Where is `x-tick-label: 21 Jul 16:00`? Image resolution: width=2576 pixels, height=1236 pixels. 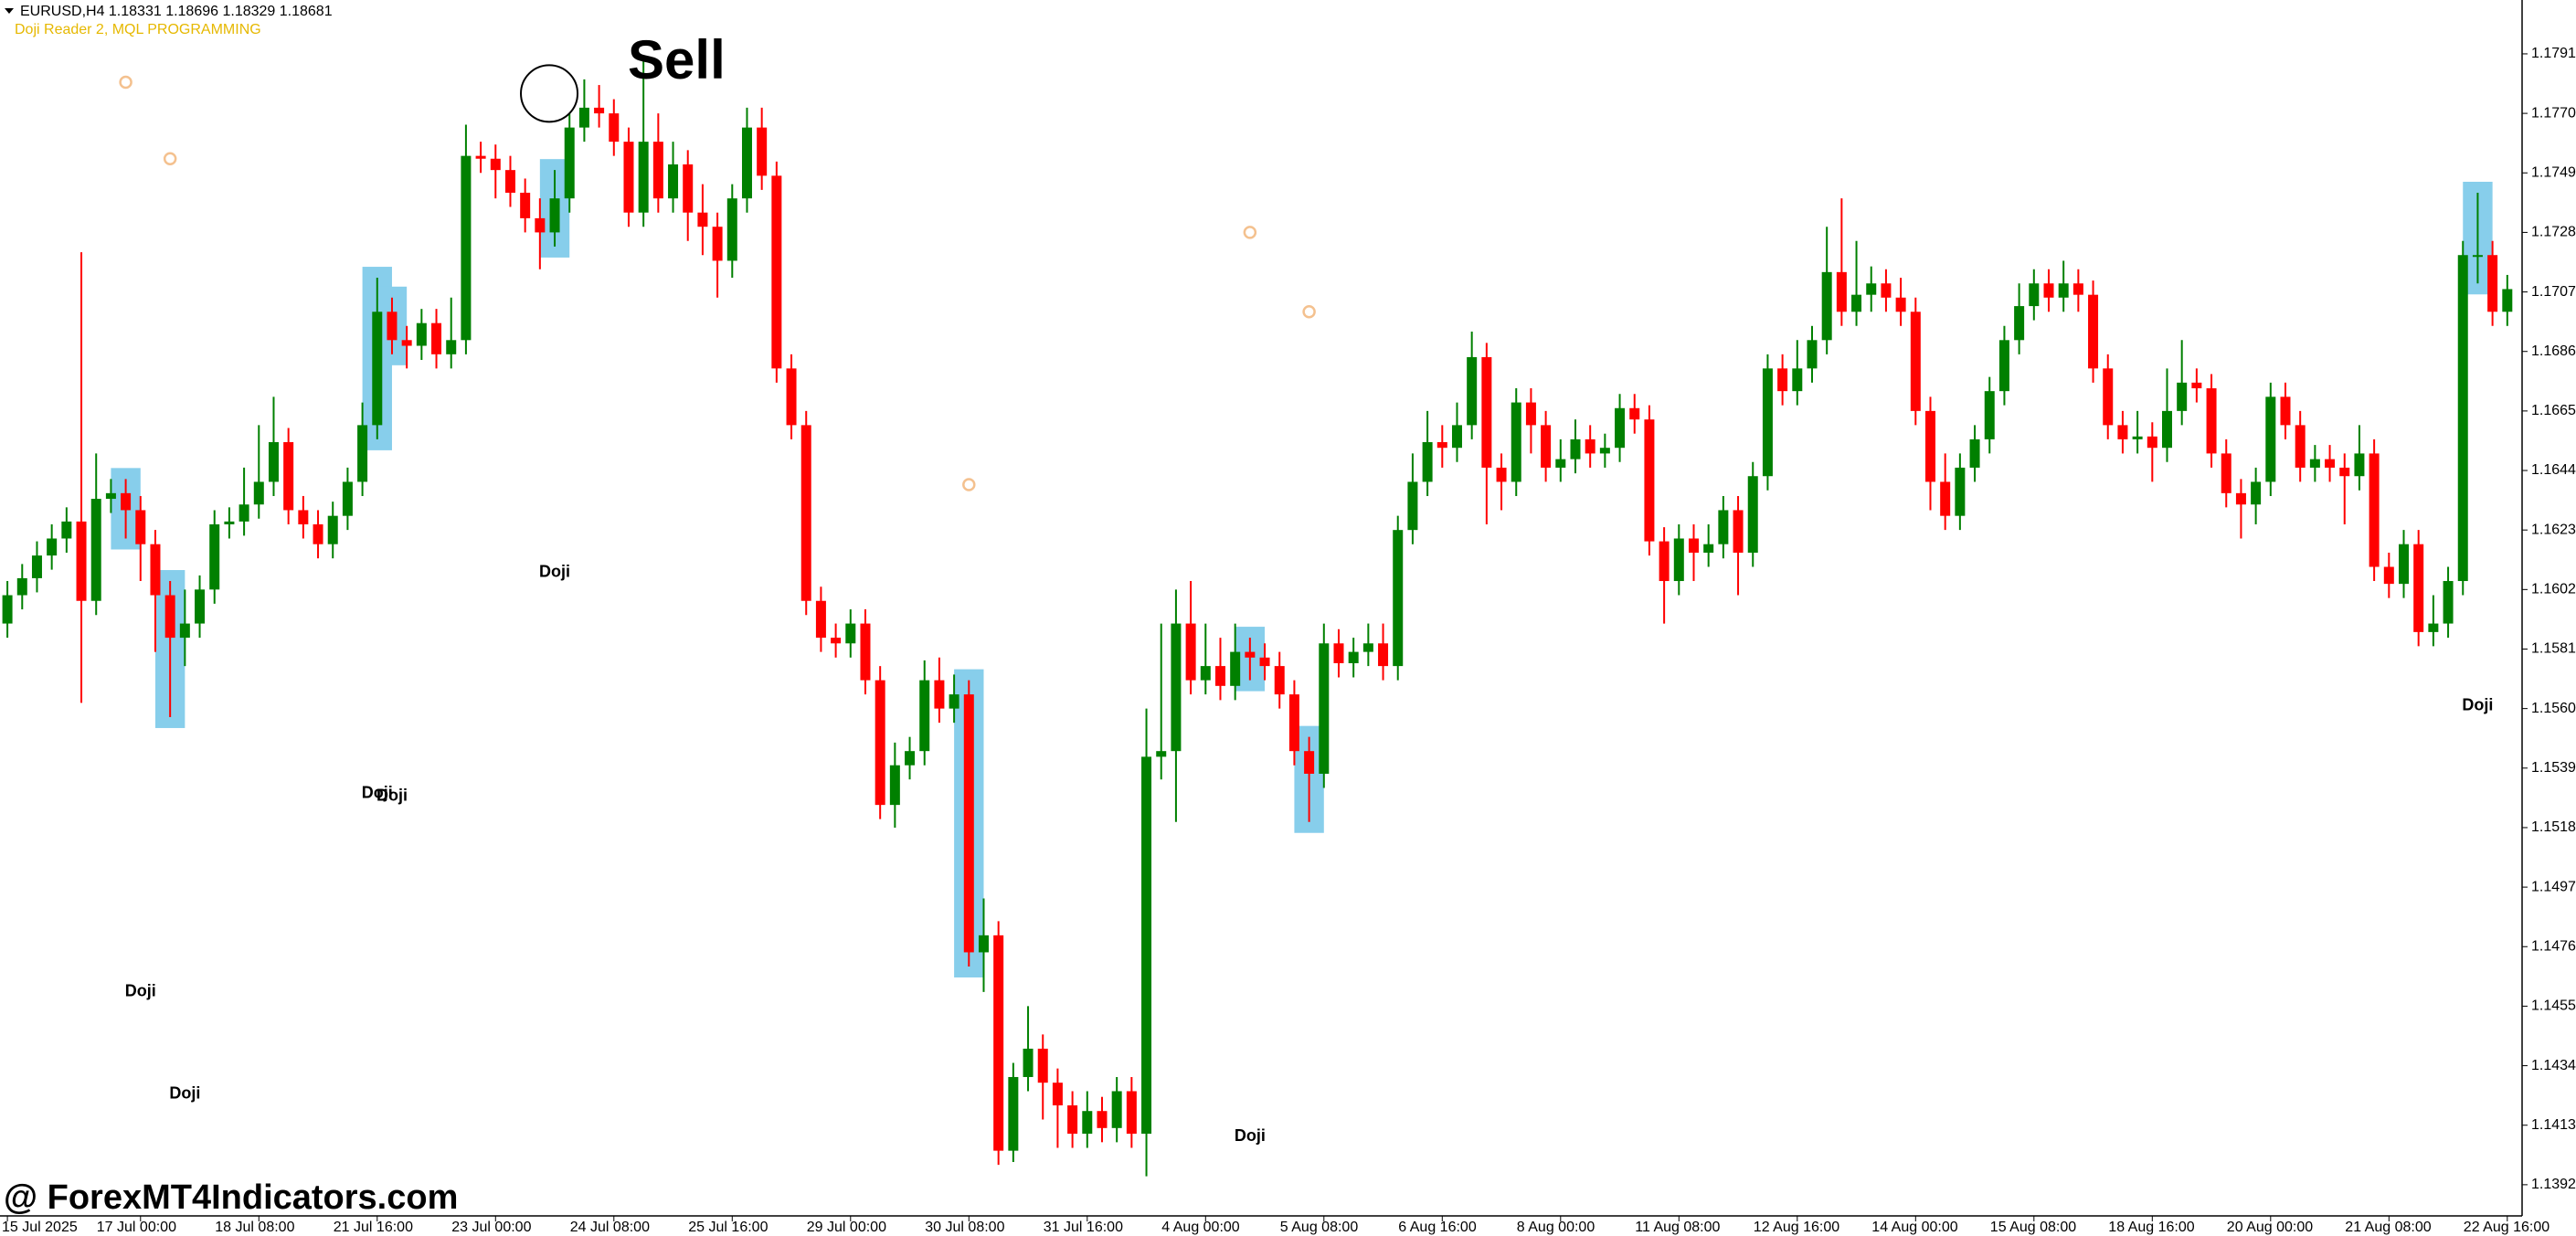 x-tick-label: 21 Jul 16:00 is located at coordinates (373, 1227).